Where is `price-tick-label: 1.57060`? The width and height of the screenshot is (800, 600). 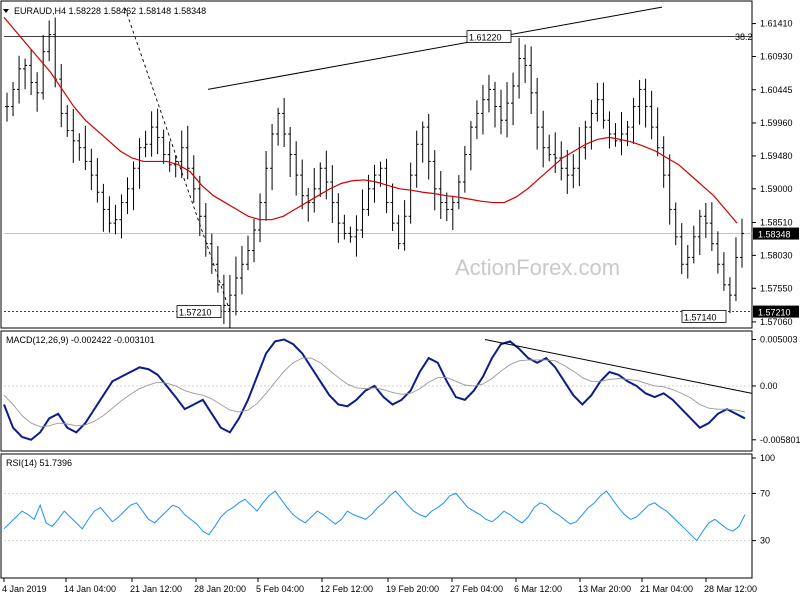
price-tick-label: 1.57060 is located at coordinates (776, 322).